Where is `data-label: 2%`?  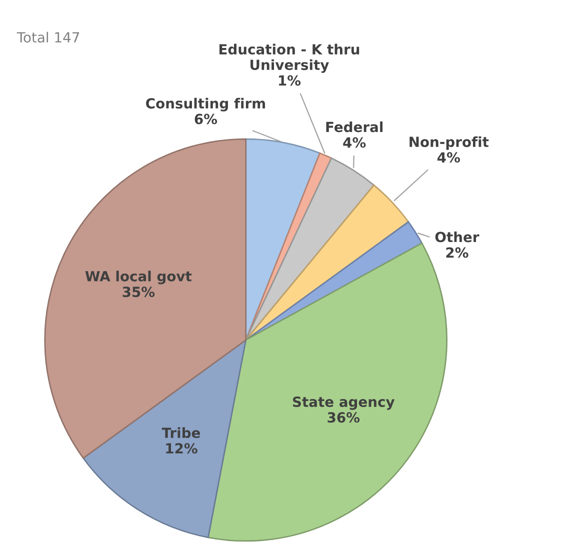
data-label: 2% is located at coordinates (457, 252).